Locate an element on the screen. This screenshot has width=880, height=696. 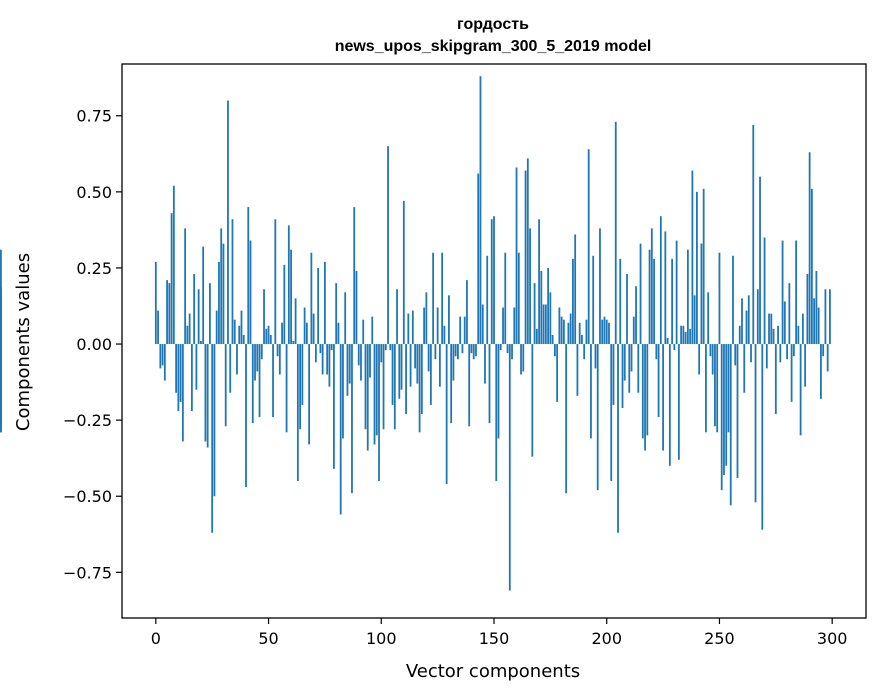
y-tick-label: 0.00 is located at coordinates (94, 344).